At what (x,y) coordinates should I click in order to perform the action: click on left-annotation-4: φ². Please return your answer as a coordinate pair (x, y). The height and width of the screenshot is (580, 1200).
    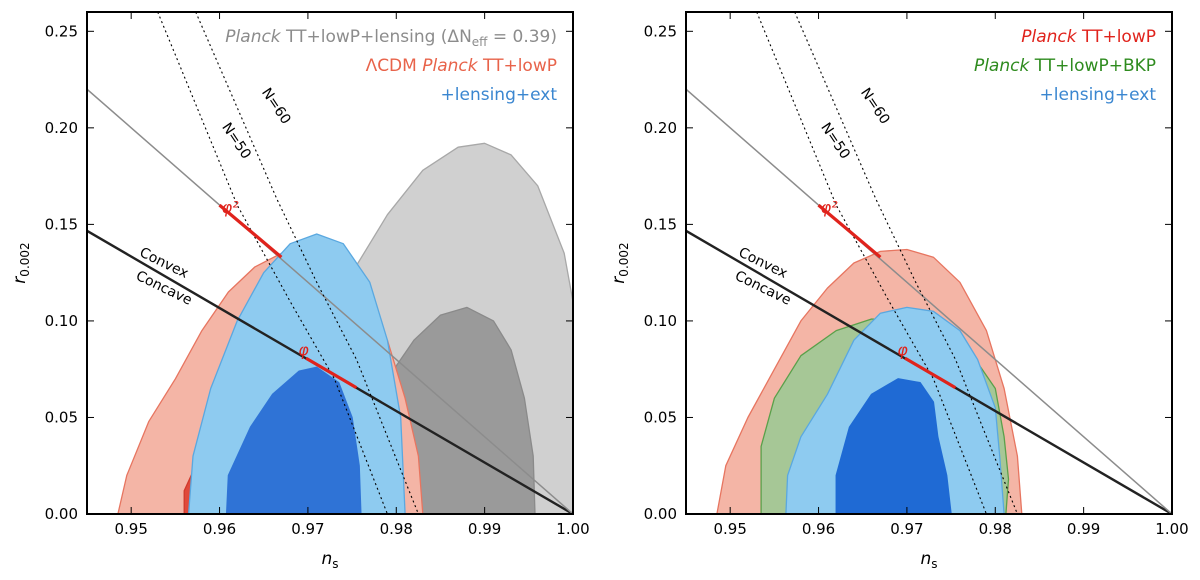
    Looking at the image, I should click on (231, 207).